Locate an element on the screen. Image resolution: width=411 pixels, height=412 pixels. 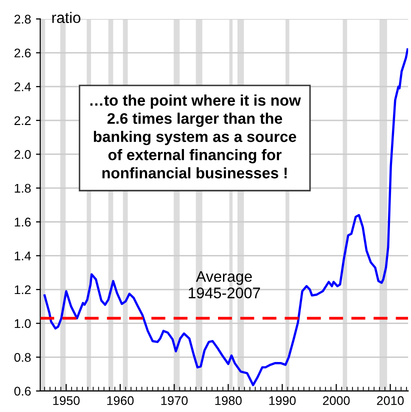
y-tick-label: 2.6 is located at coordinates (22, 53).